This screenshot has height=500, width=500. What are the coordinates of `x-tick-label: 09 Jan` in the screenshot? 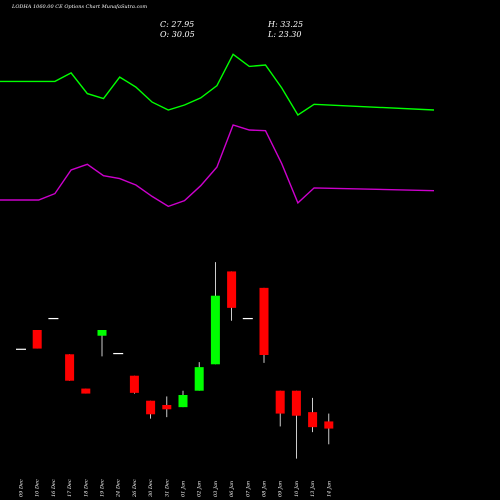 It's located at (281, 489).